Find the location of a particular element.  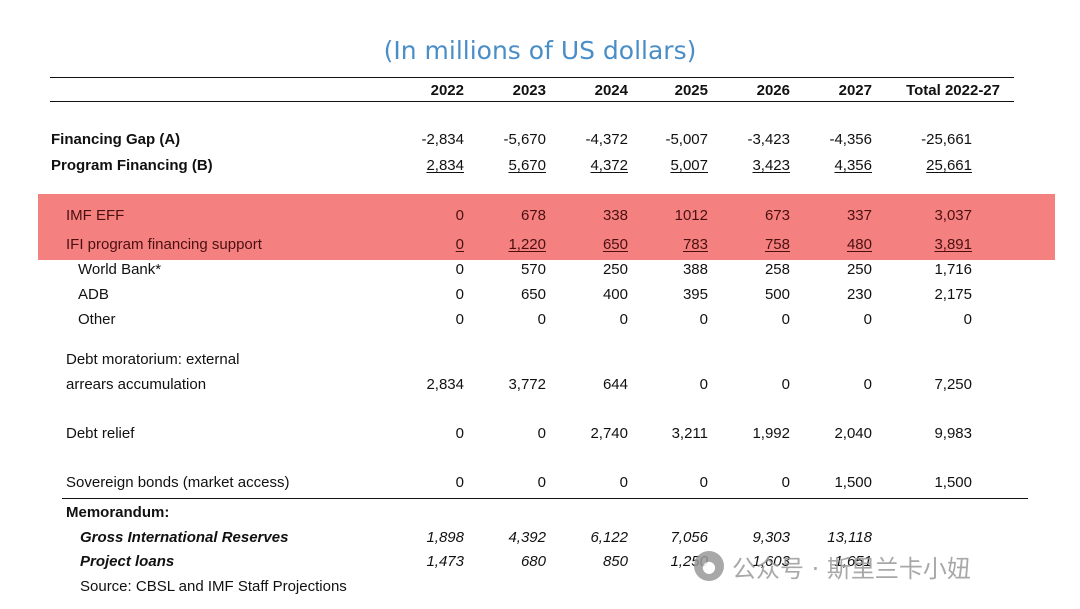

table-cell: 9,983 is located at coordinates (953, 433).